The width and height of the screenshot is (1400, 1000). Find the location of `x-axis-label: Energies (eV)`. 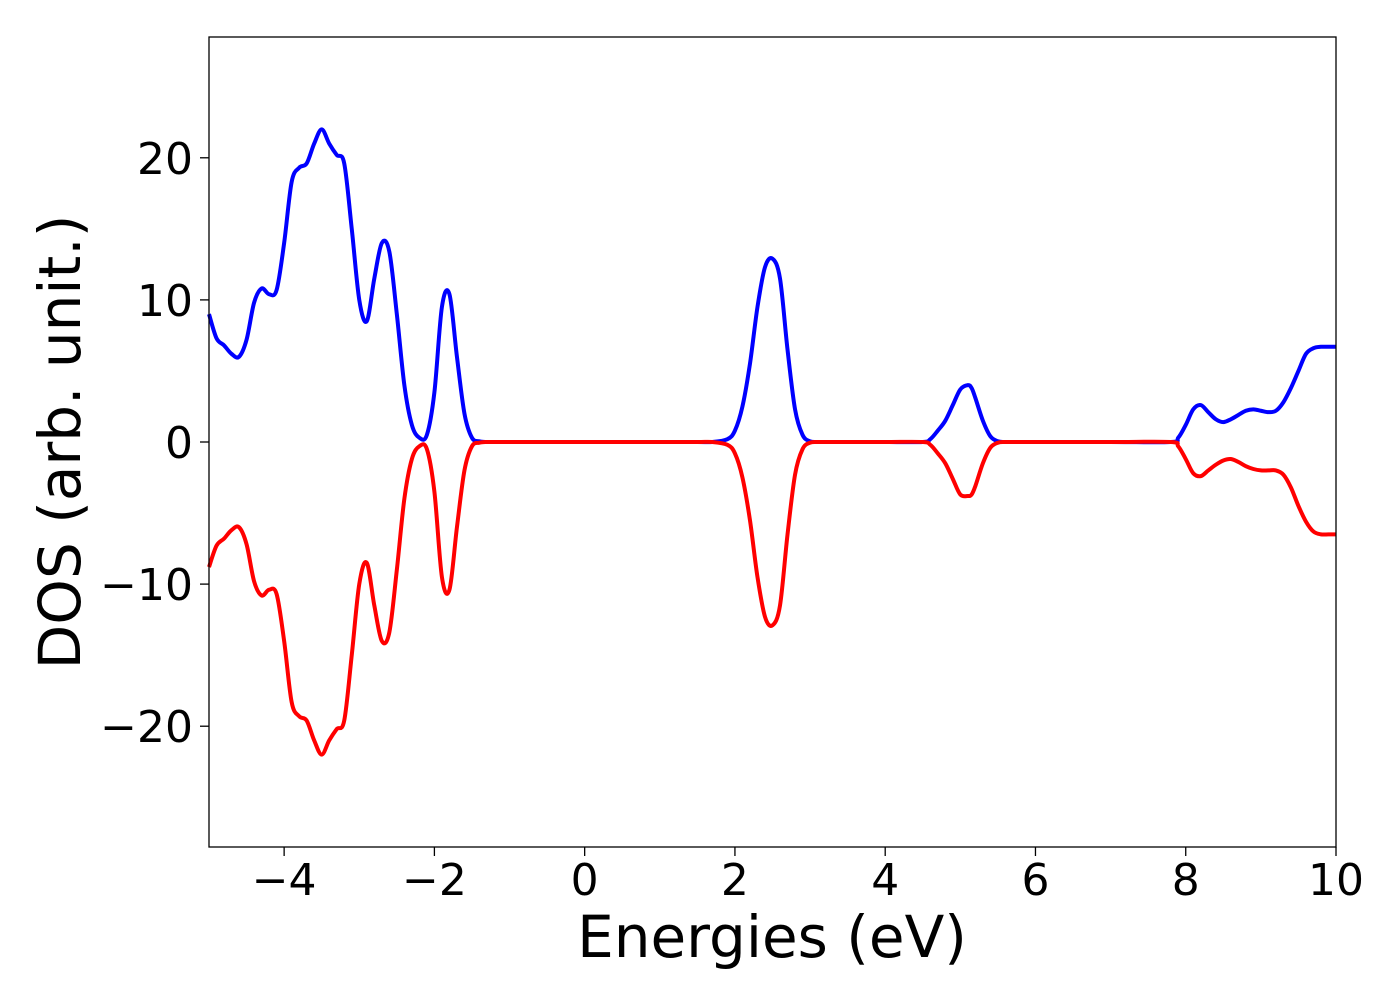

x-axis-label: Energies (eV) is located at coordinates (772, 937).